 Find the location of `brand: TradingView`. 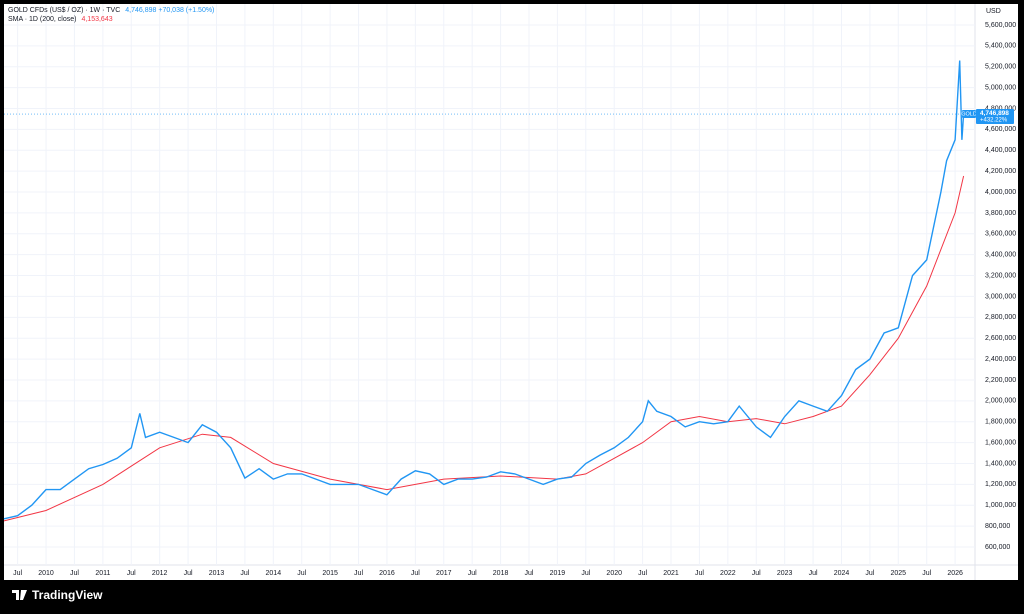

brand: TradingView is located at coordinates (67, 595).